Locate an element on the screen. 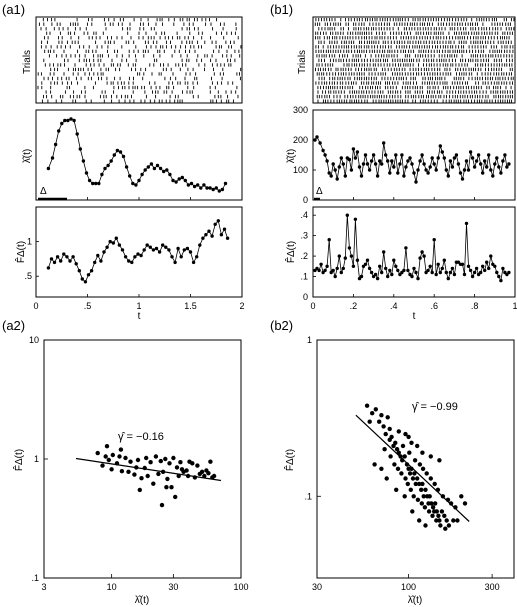  xlabel-t-b1: t is located at coordinates (414, 316).